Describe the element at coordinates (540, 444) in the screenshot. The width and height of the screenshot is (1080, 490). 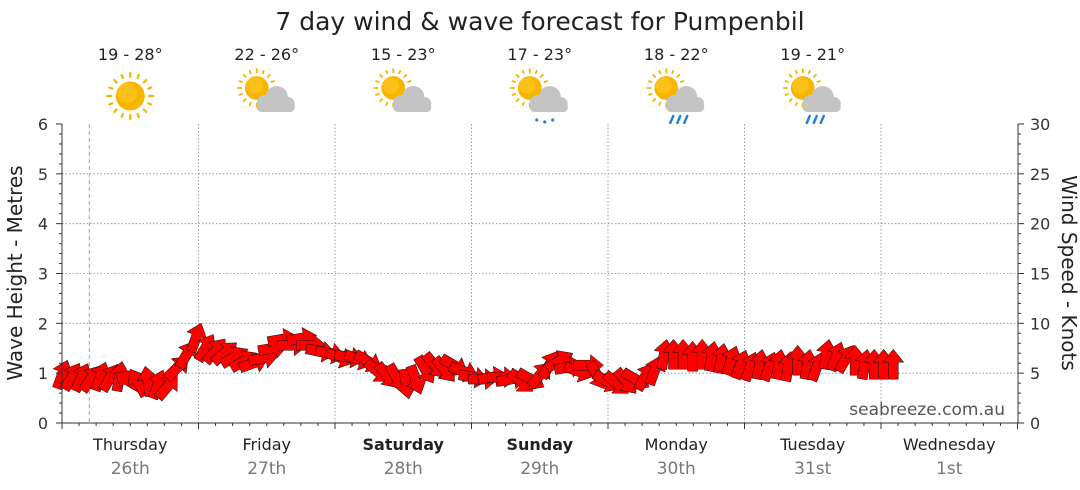
I see `x-day-label: Sunday` at that location.